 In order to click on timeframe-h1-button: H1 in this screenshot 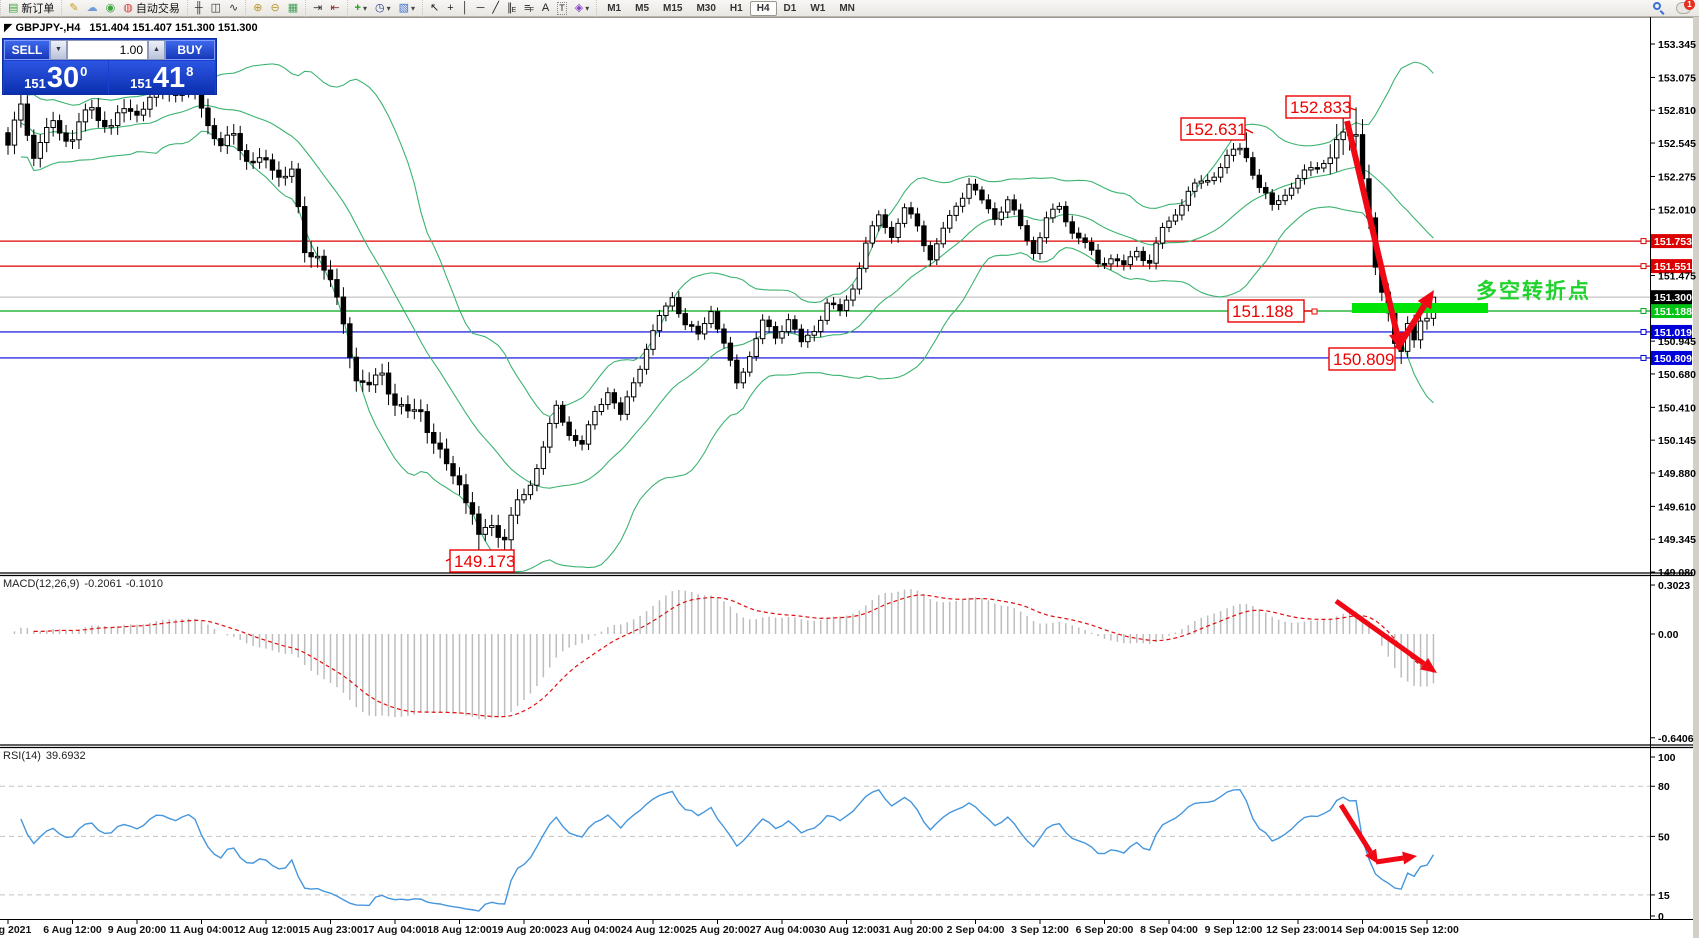, I will do `click(736, 8)`.